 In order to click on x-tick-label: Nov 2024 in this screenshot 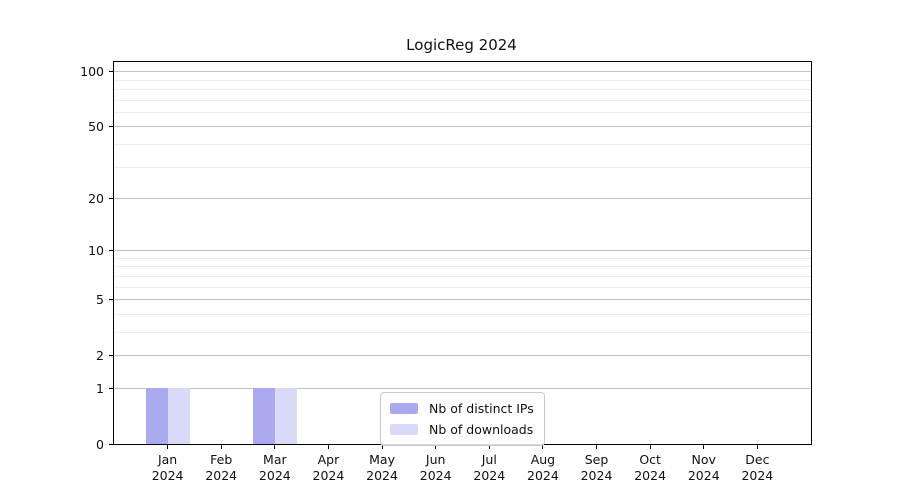, I will do `click(704, 468)`.